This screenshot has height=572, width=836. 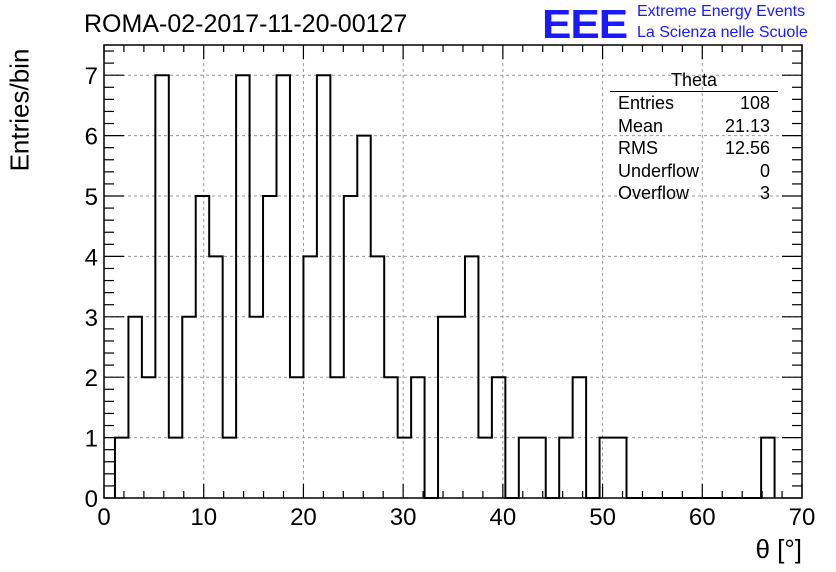 I want to click on y-tick-label: 3, so click(x=91, y=318).